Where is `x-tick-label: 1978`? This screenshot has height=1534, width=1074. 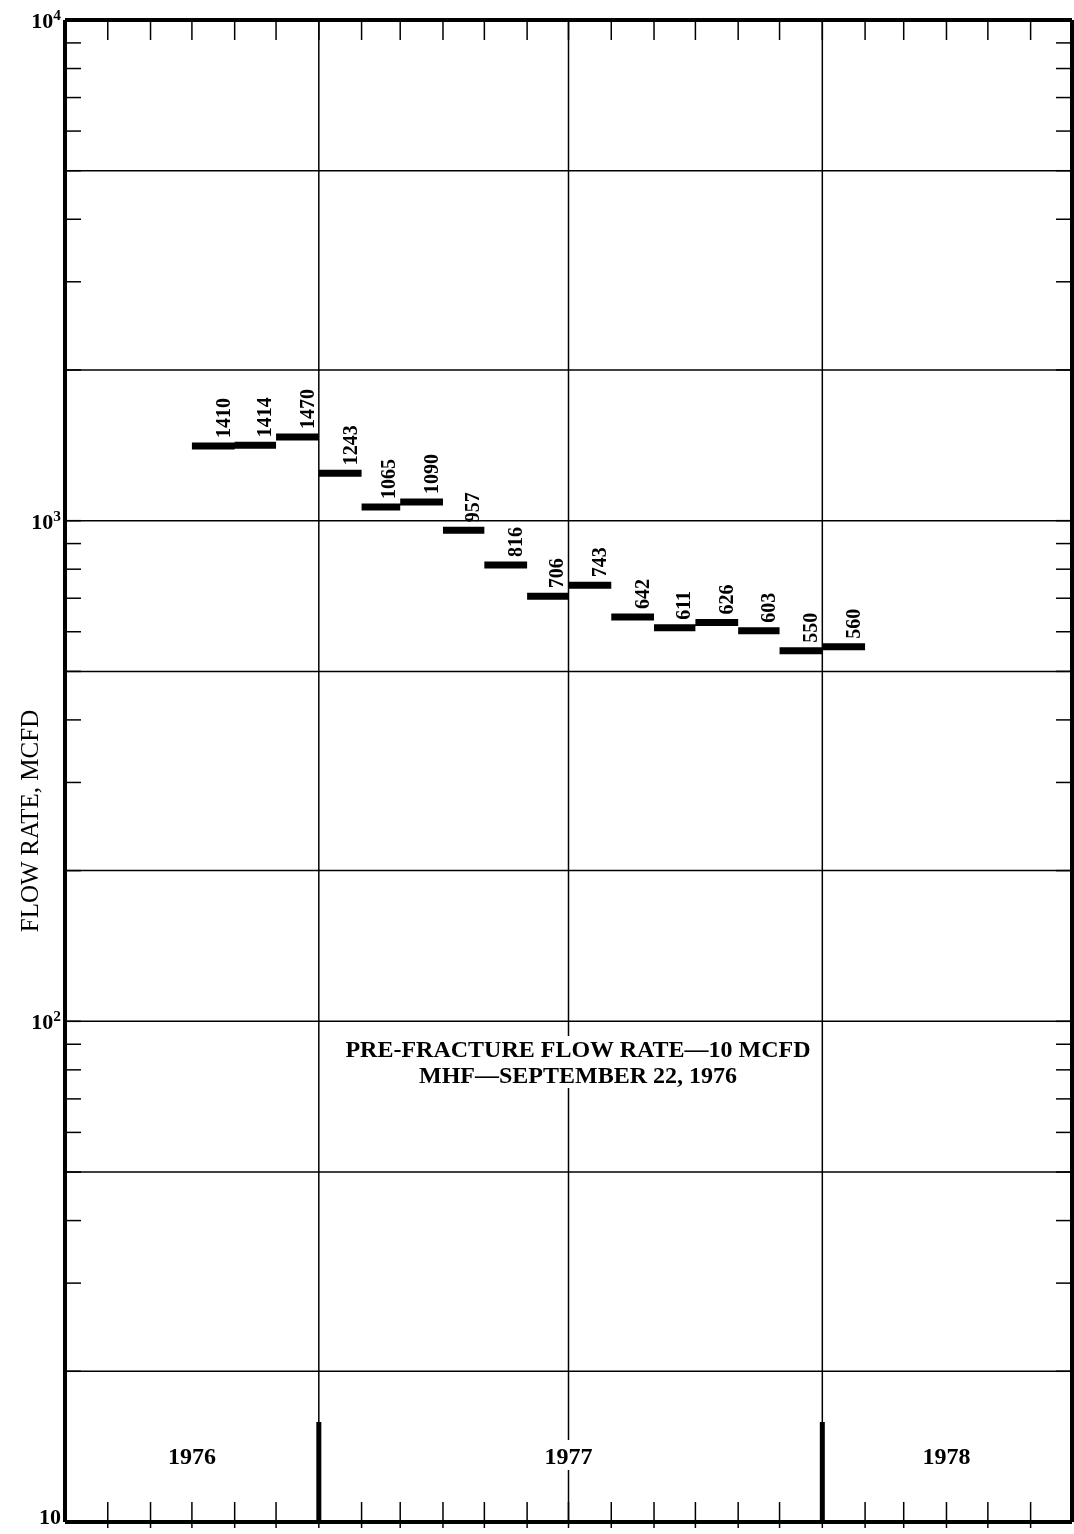 x-tick-label: 1978 is located at coordinates (946, 1456).